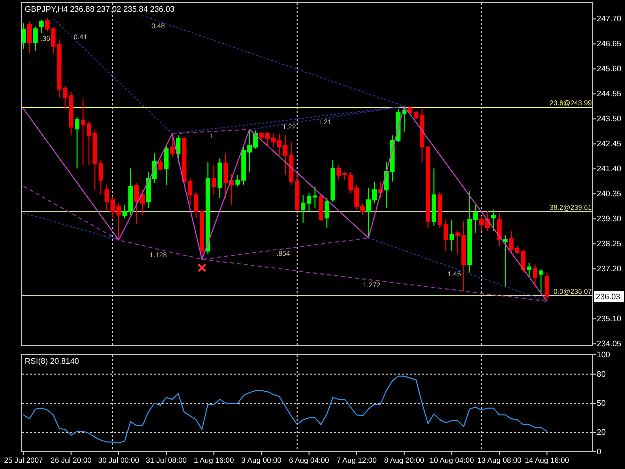 The height and width of the screenshot is (469, 625). Describe the element at coordinates (609, 119) in the screenshot. I see `y-tick-label: 243.50` at that location.